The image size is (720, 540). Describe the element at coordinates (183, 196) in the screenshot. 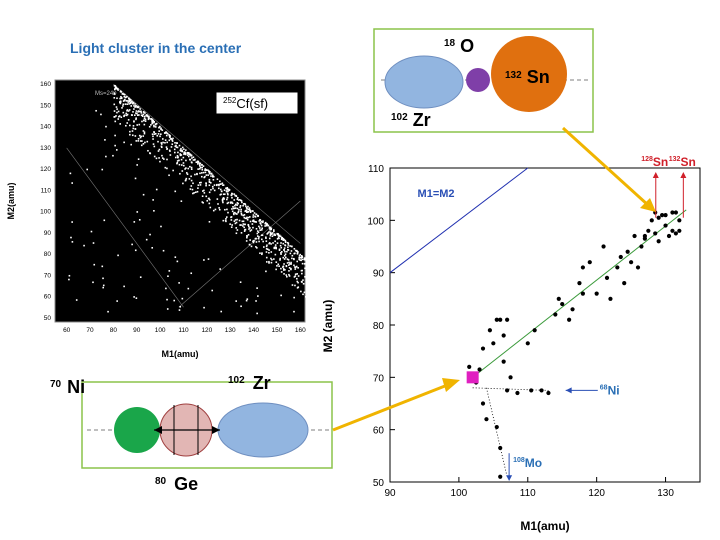

I see `left-plot-guides` at that location.